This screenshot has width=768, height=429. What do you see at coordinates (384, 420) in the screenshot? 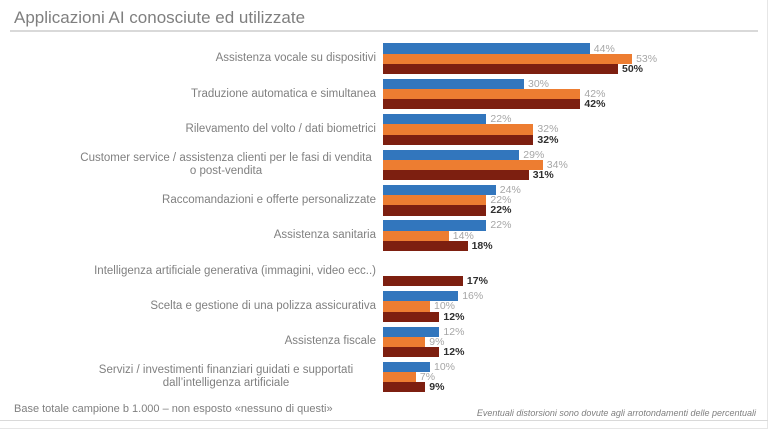
I see `footer-divider` at bounding box center [384, 420].